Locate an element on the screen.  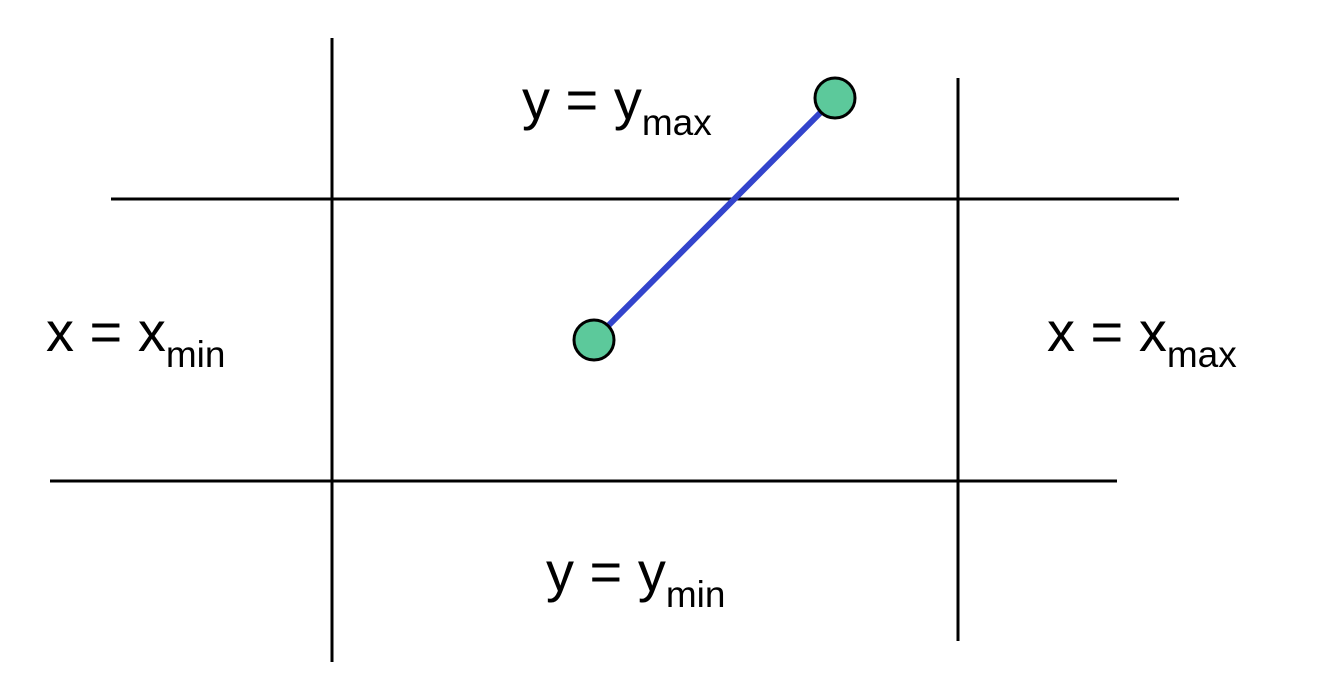
x-min-label: x = xmin is located at coordinates (135, 339).